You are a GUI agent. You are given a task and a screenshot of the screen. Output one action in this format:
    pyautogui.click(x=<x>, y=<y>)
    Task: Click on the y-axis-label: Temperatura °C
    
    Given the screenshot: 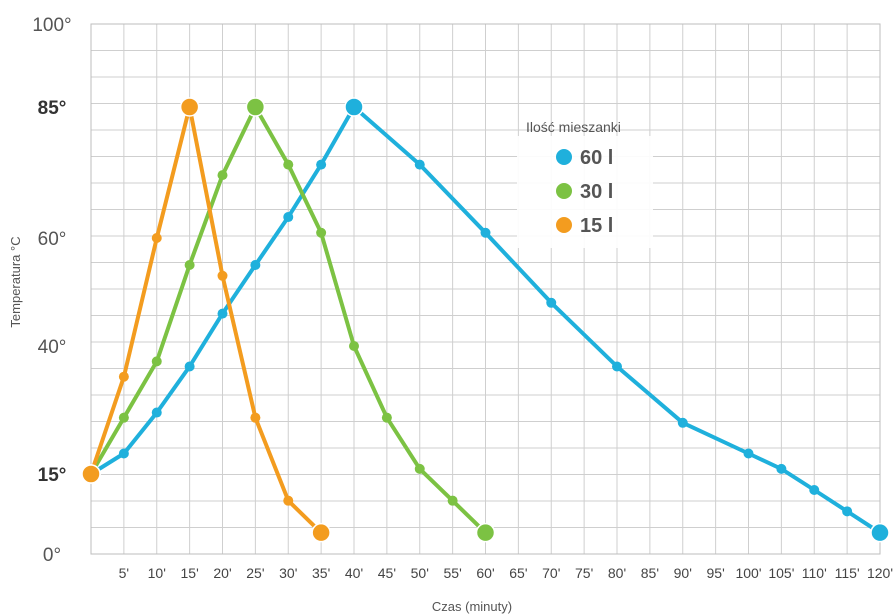 What is the action you would take?
    pyautogui.click(x=15, y=281)
    